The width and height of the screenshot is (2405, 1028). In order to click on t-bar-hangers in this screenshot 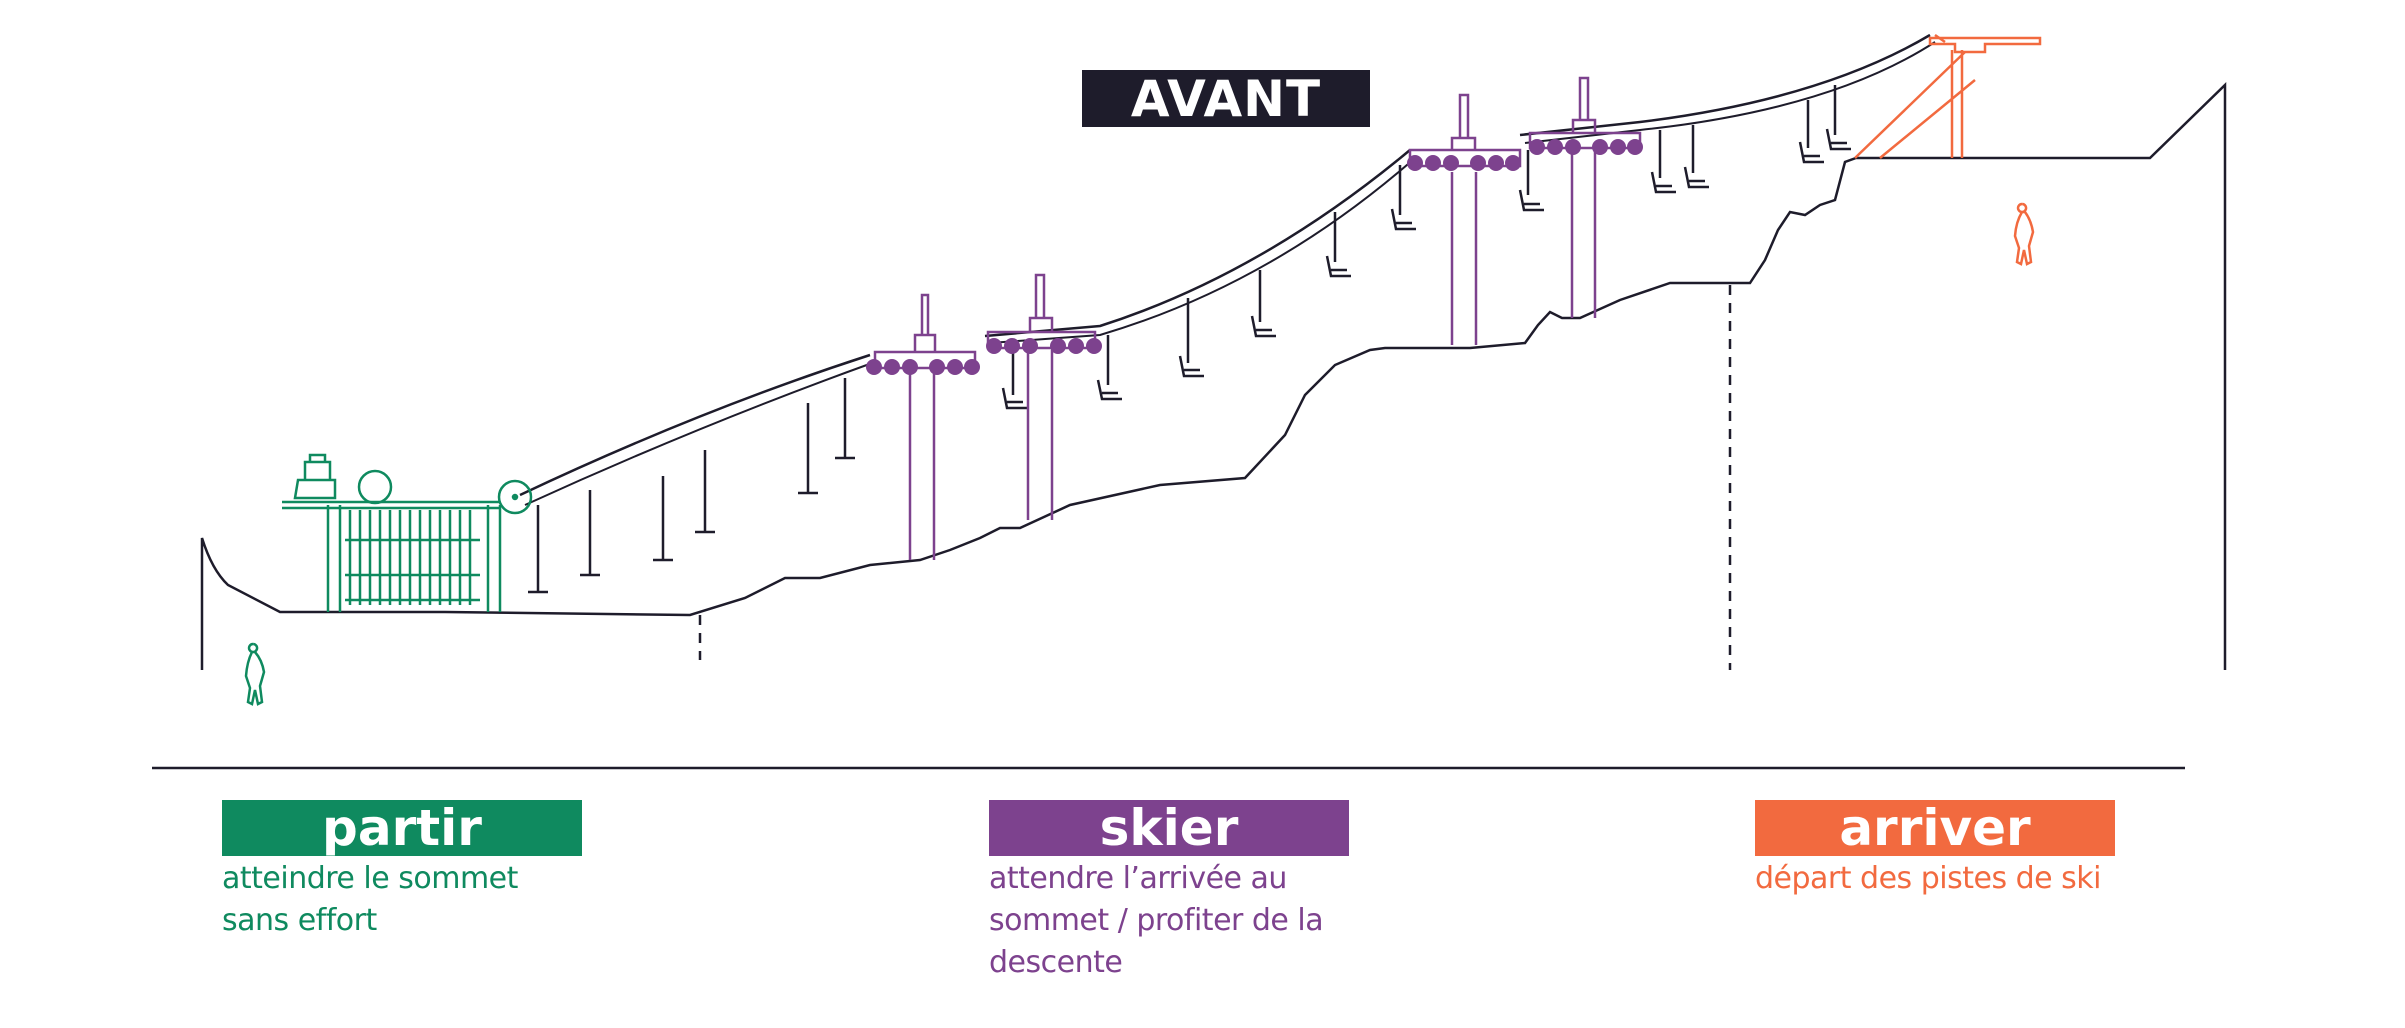, I will do `click(691, 486)`.